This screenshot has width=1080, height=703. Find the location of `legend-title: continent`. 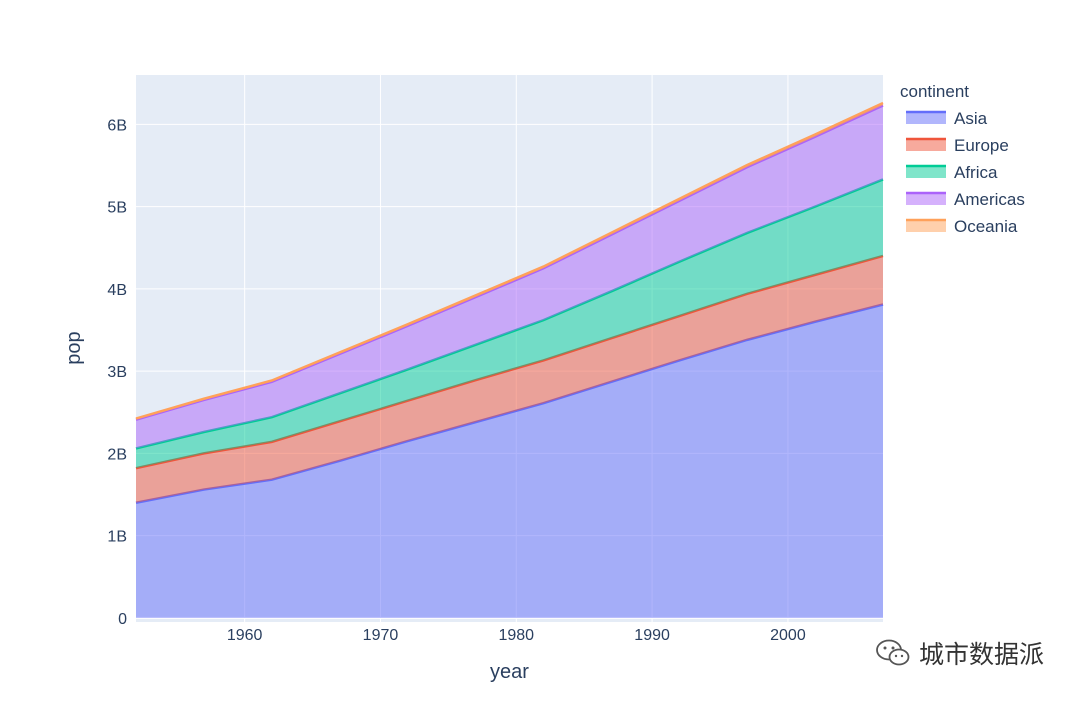

legend-title: continent is located at coordinates (934, 91).